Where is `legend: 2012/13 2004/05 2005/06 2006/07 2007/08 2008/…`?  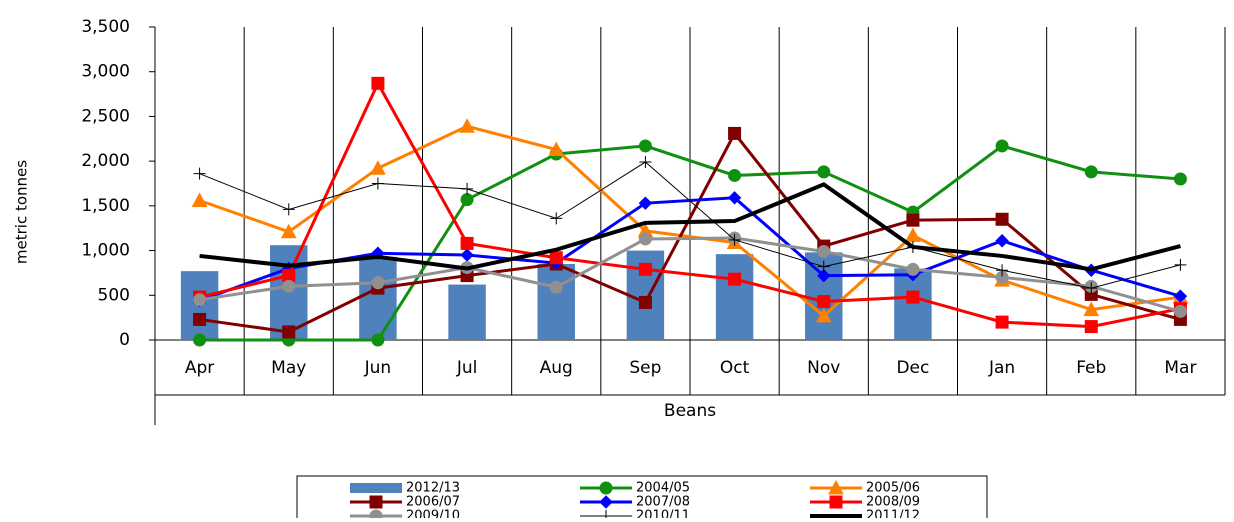
legend: 2012/13 2004/05 2005/06 2006/07 2007/08 2008/… is located at coordinates (635, 500).